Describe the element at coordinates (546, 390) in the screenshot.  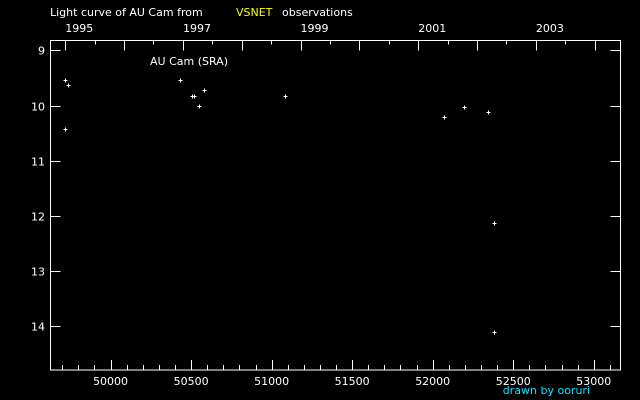
I see `credit-label: drawn by ooruri` at that location.